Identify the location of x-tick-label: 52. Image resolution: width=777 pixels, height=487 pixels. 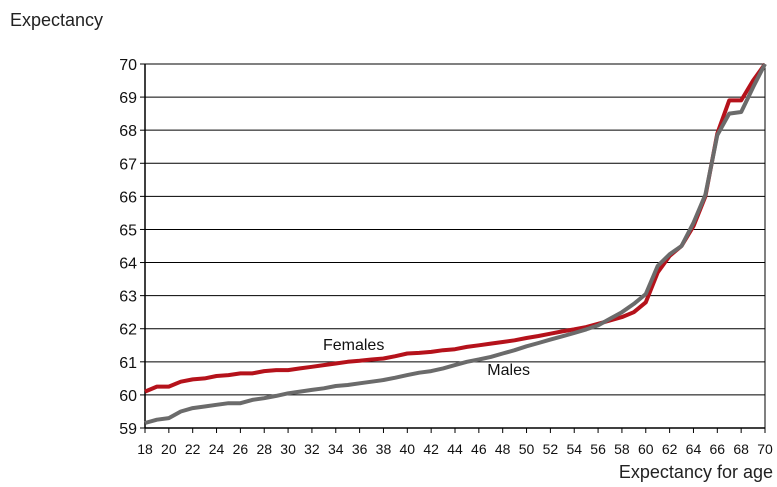
(551, 449).